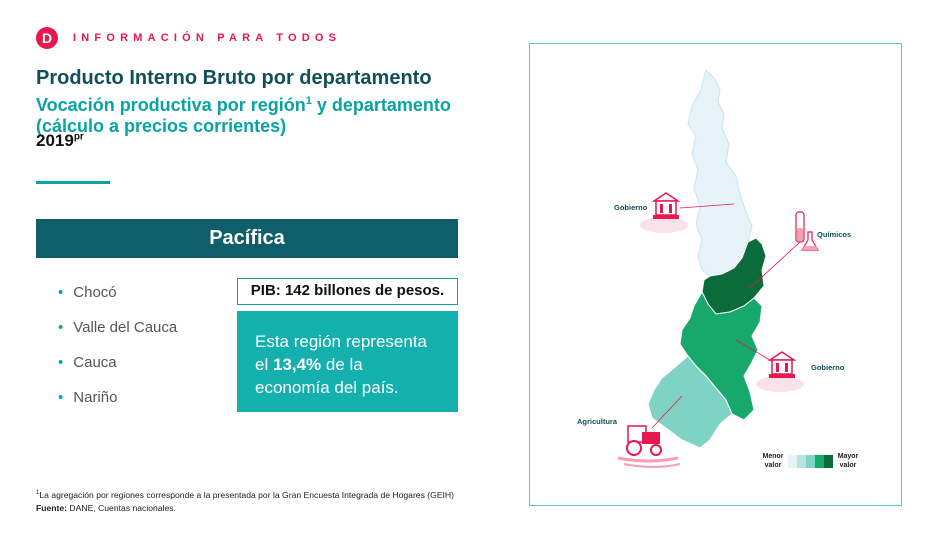 The image size is (950, 534). What do you see at coordinates (649, 446) in the screenshot?
I see `tractor-icon` at bounding box center [649, 446].